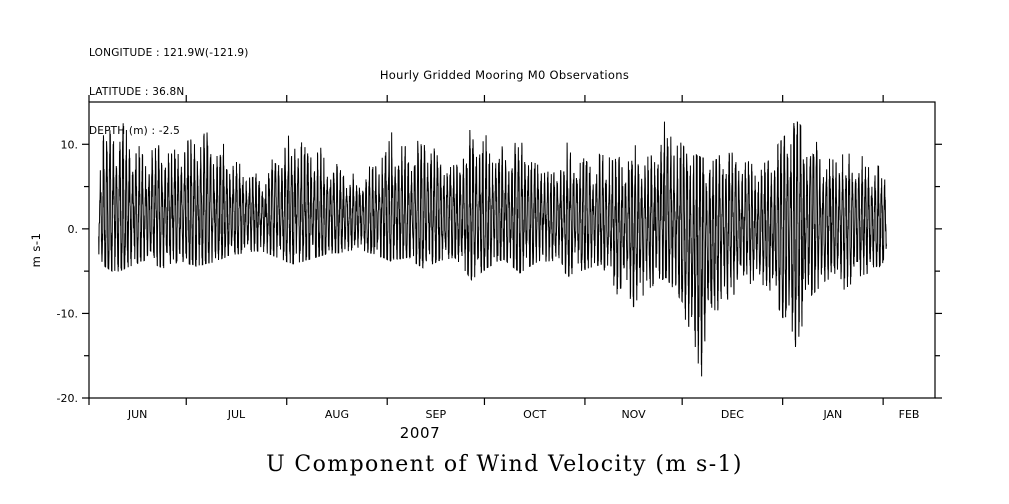 The height and width of the screenshot is (504, 1009). Describe the element at coordinates (504, 75) in the screenshot. I see `chart-title: Hourly Gridded Mooring M0 Observations` at that location.